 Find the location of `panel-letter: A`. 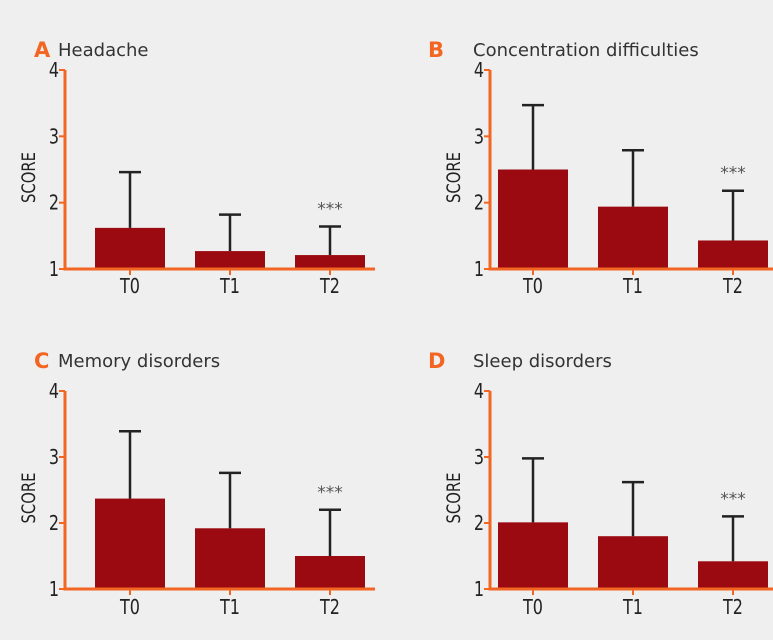

panel-letter: A is located at coordinates (42, 50).